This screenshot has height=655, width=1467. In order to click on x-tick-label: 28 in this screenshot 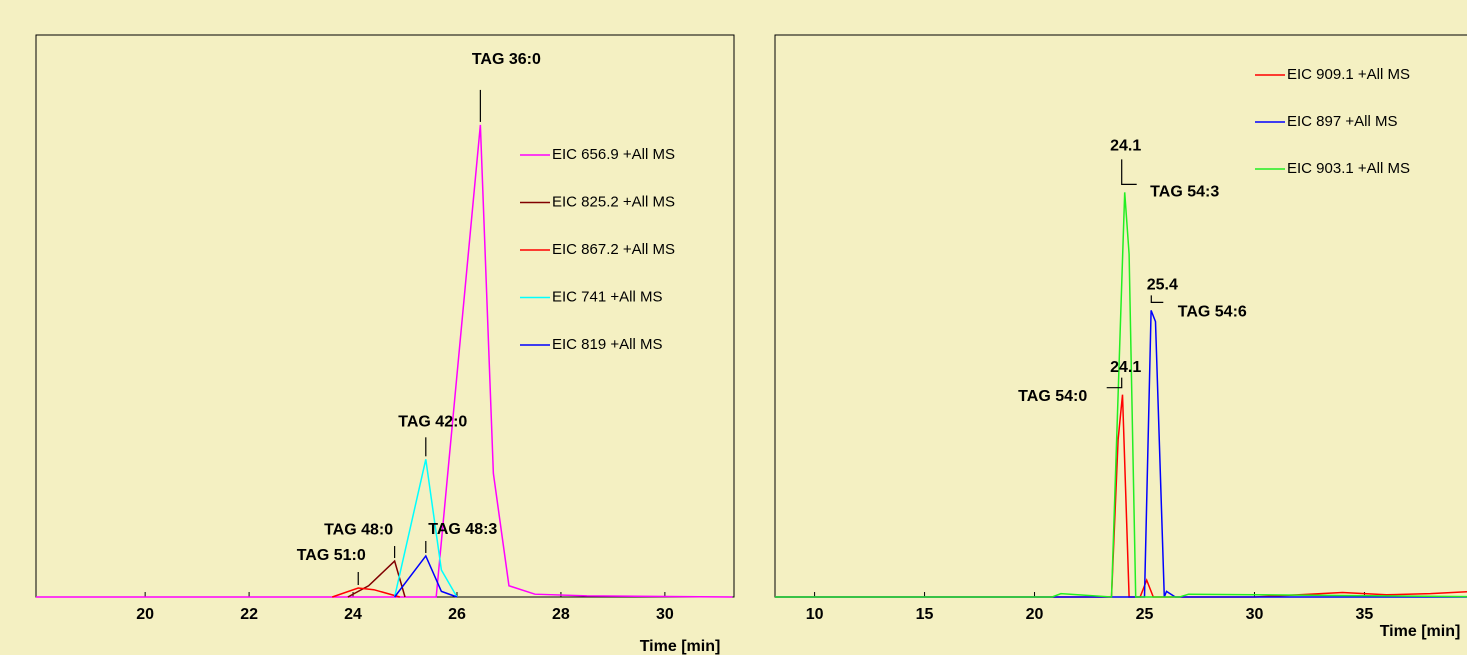, I will do `click(561, 614)`.